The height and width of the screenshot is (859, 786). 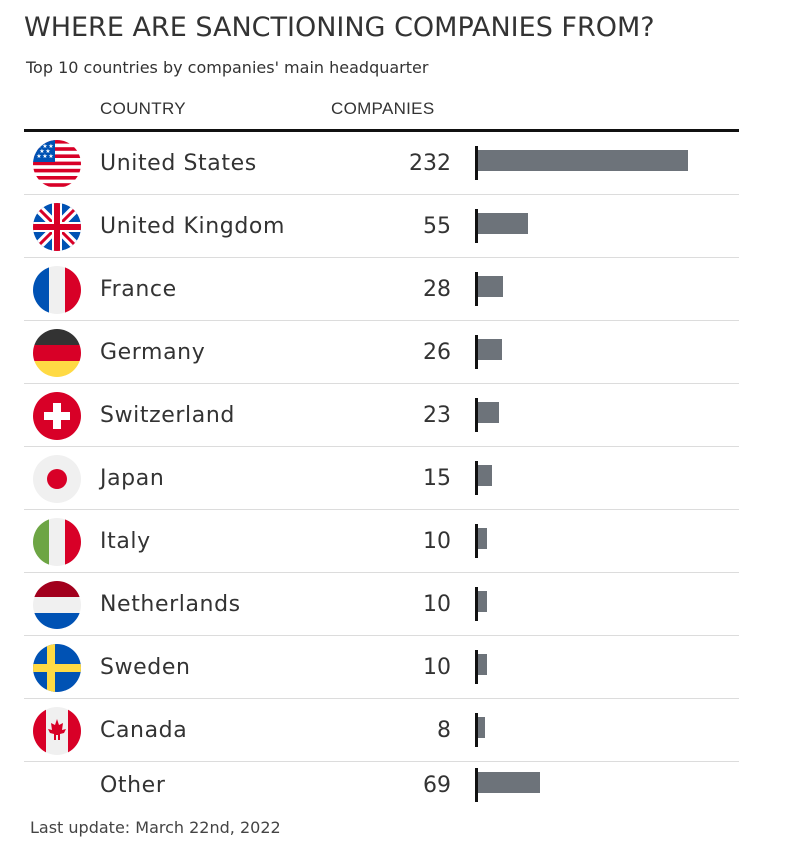 I want to click on table-row: Switzerland 23, so click(x=393, y=415).